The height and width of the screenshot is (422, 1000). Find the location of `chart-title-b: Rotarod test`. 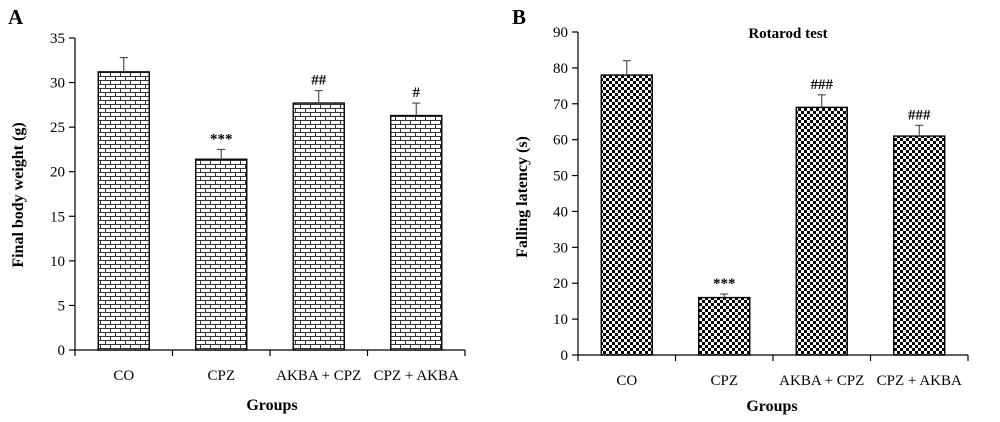

chart-title-b: Rotarod test is located at coordinates (787, 34).